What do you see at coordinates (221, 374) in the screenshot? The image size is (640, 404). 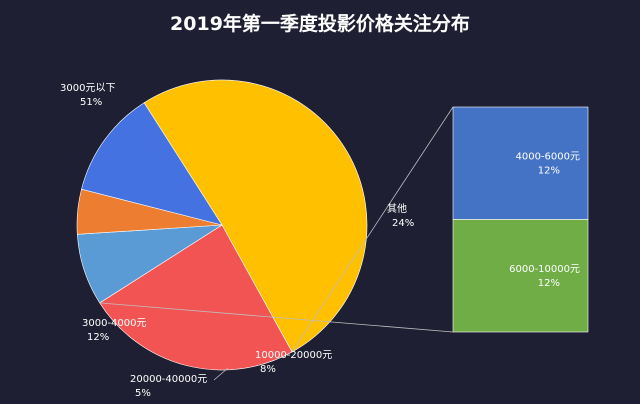 I see `slice-3-leader` at bounding box center [221, 374].